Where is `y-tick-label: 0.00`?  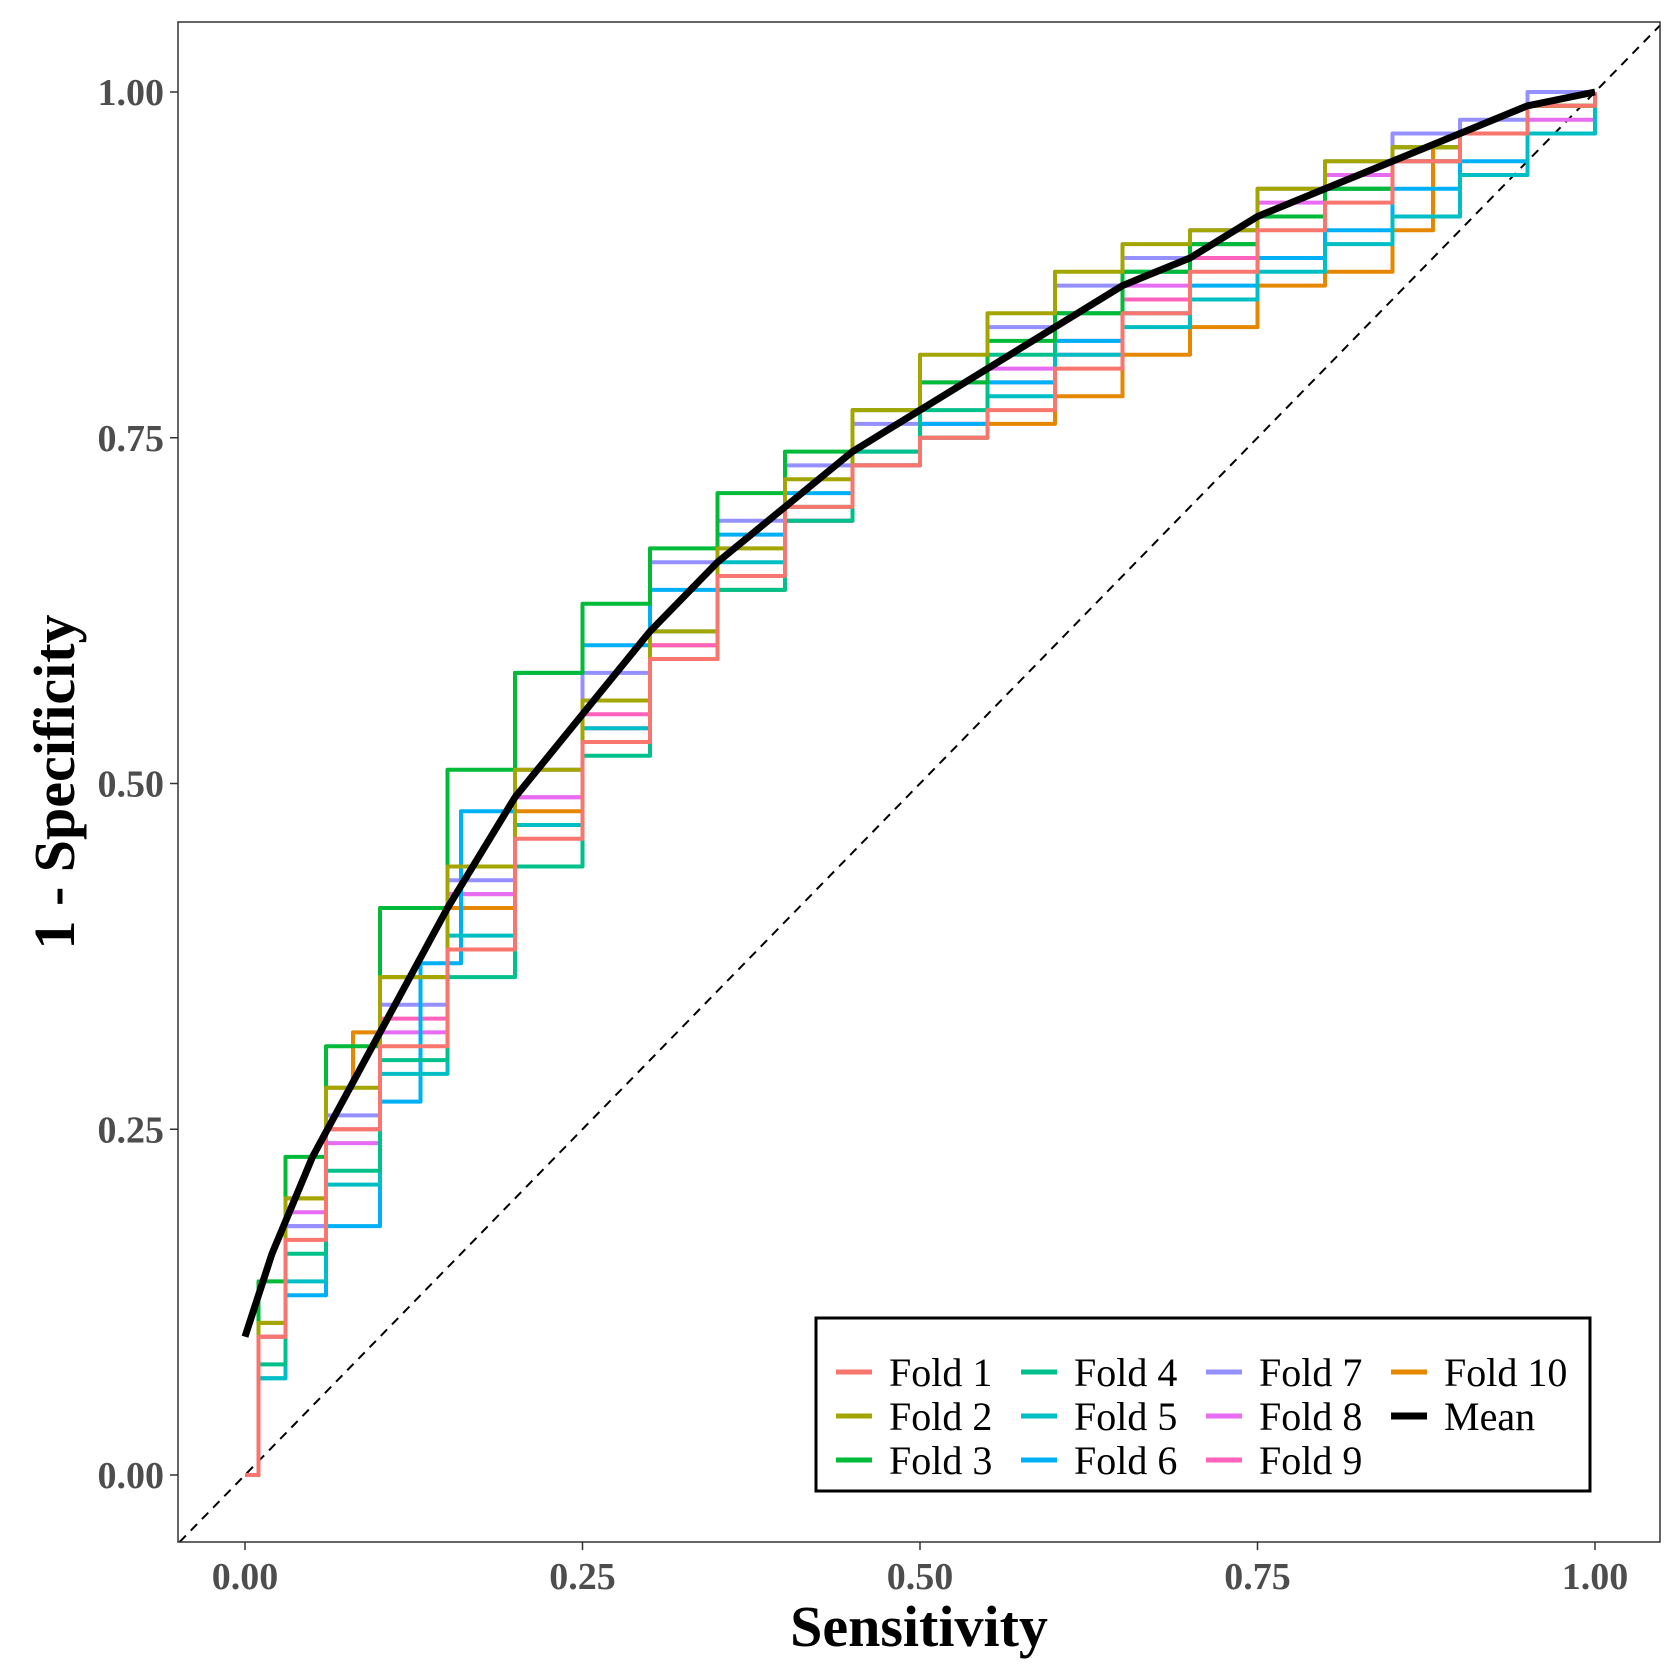 y-tick-label: 0.00 is located at coordinates (131, 1476).